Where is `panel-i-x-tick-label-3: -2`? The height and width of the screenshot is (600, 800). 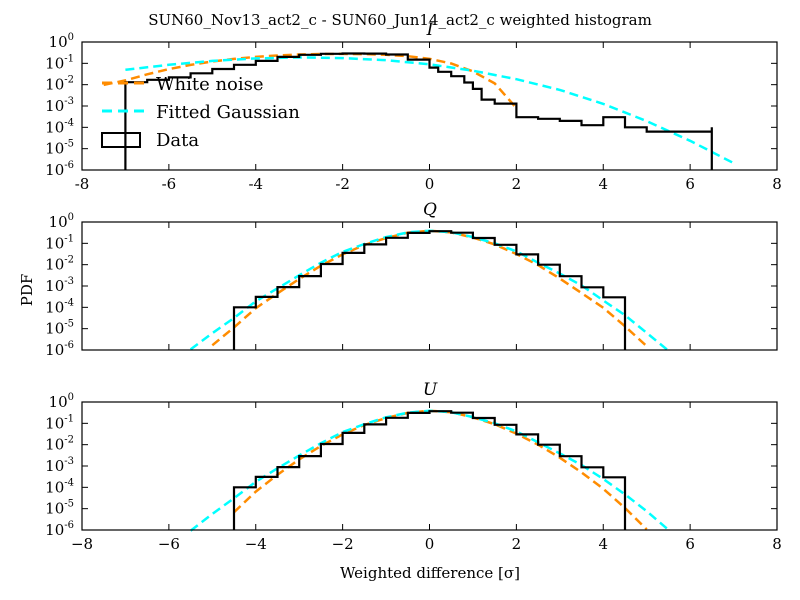 panel-i-x-tick-label-3: -2 is located at coordinates (342, 184).